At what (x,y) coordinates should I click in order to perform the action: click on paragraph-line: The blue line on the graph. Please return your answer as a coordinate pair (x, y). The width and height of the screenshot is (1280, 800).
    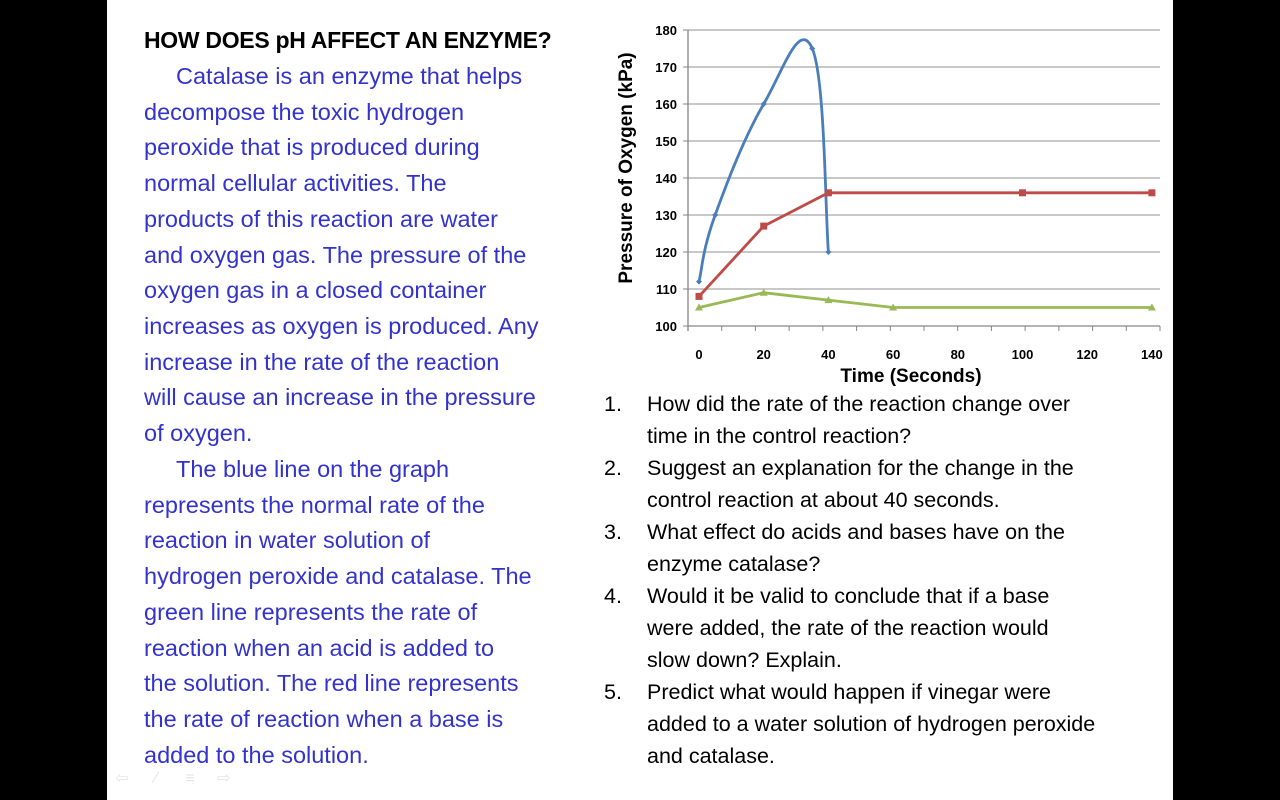
    Looking at the image, I should click on (313, 469).